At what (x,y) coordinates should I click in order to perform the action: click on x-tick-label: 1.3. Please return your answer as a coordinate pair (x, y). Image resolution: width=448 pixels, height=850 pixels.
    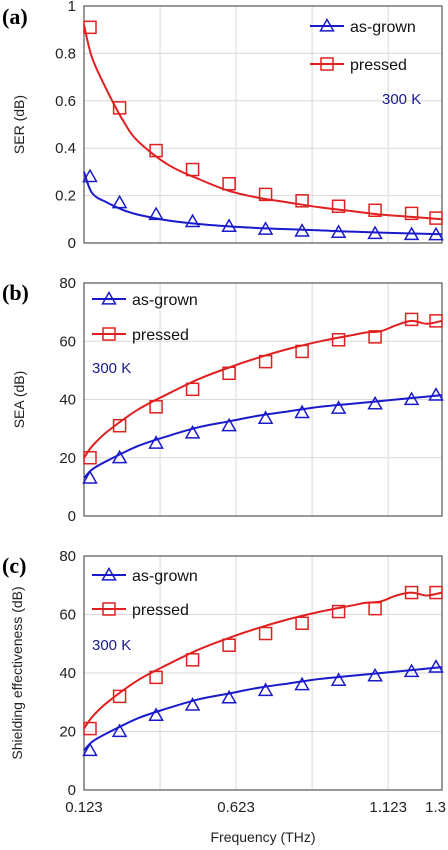
    Looking at the image, I should click on (435, 807).